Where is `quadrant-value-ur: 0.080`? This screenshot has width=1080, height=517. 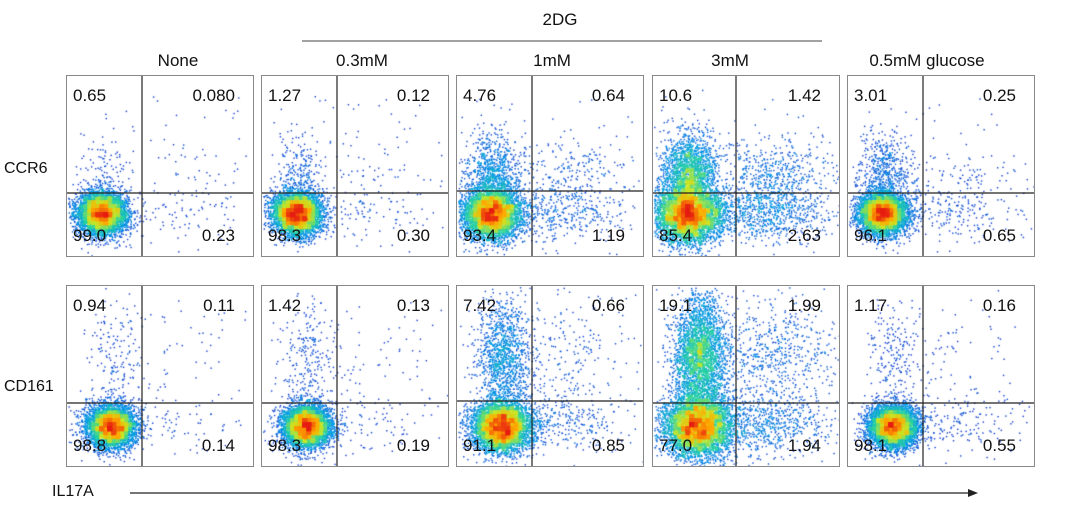
quadrant-value-ur: 0.080 is located at coordinates (213, 95).